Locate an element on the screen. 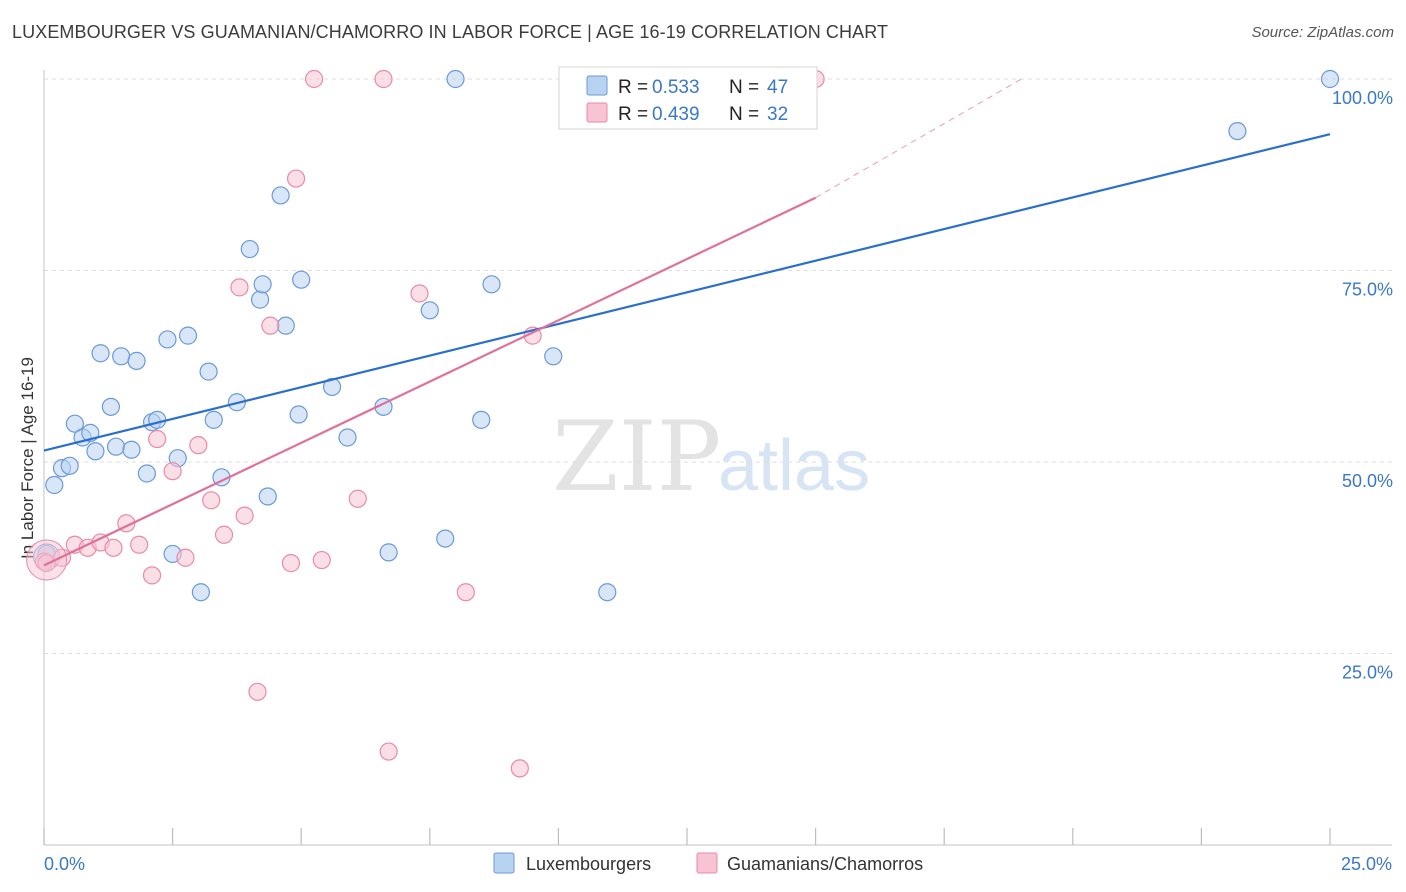 This screenshot has height=892, width=1406. bottom-legend-swatch-pink is located at coordinates (707, 863).